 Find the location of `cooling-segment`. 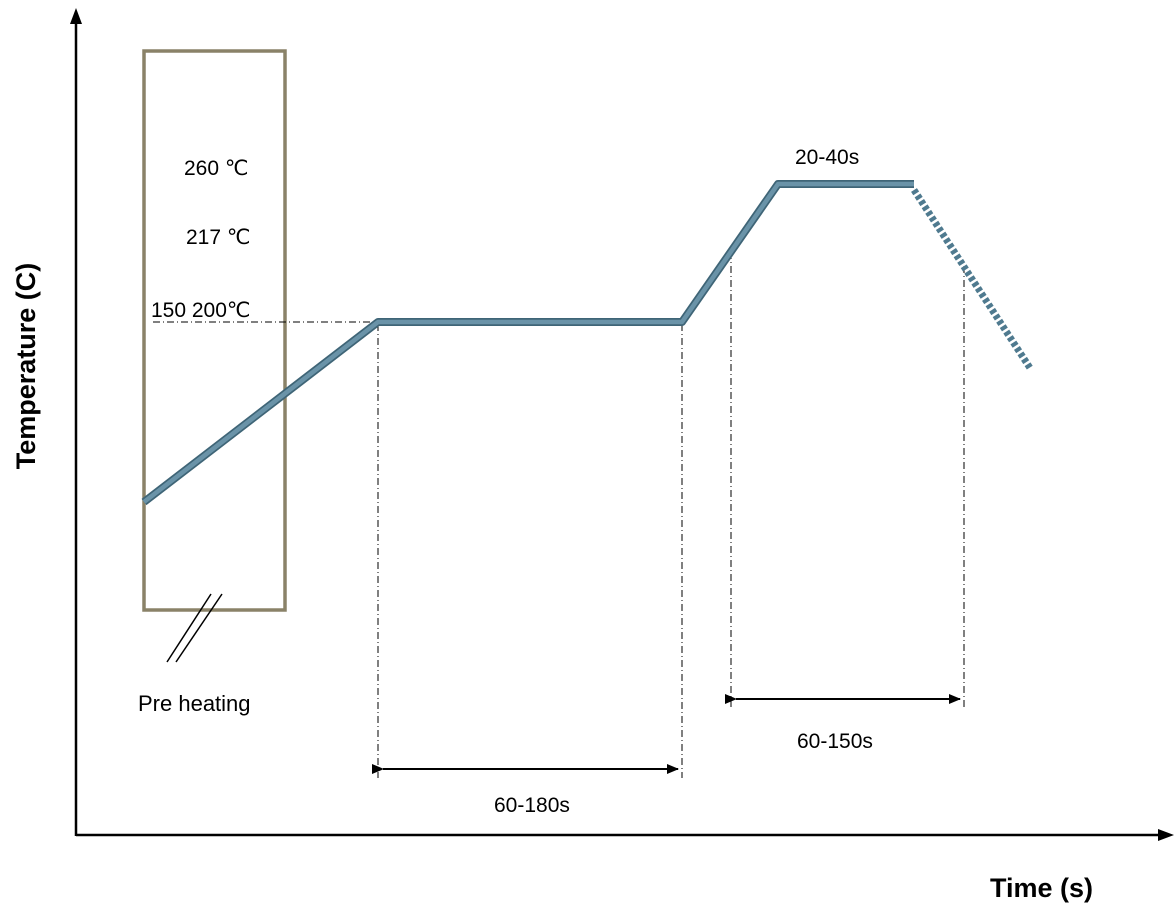

cooling-segment is located at coordinates (972, 279).